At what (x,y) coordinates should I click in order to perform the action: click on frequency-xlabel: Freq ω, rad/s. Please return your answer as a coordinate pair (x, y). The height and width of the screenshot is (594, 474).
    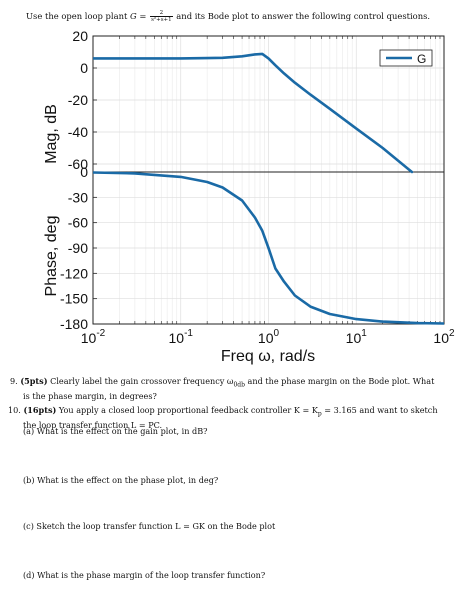
    Looking at the image, I should click on (268, 356).